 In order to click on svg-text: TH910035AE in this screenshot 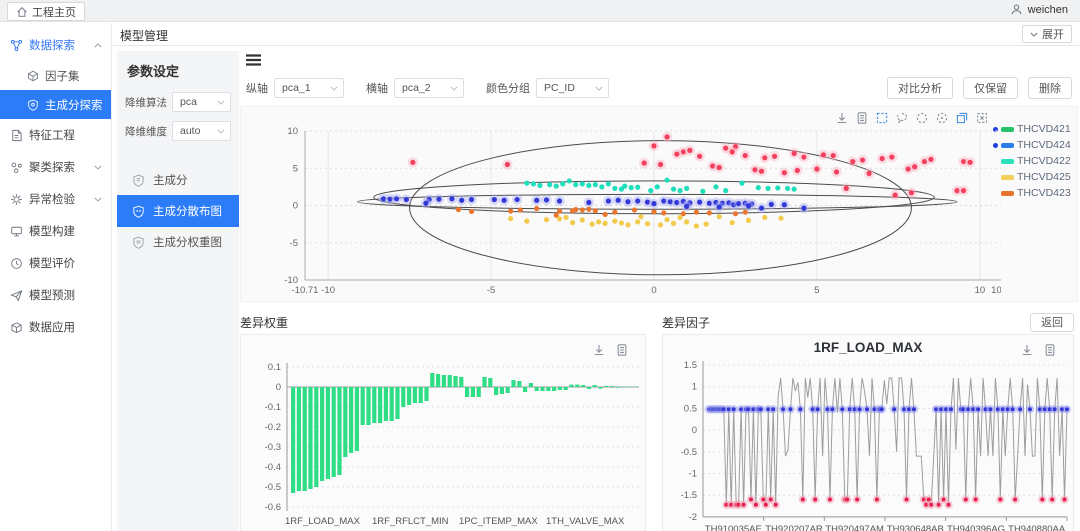, I will do `click(733, 527)`.